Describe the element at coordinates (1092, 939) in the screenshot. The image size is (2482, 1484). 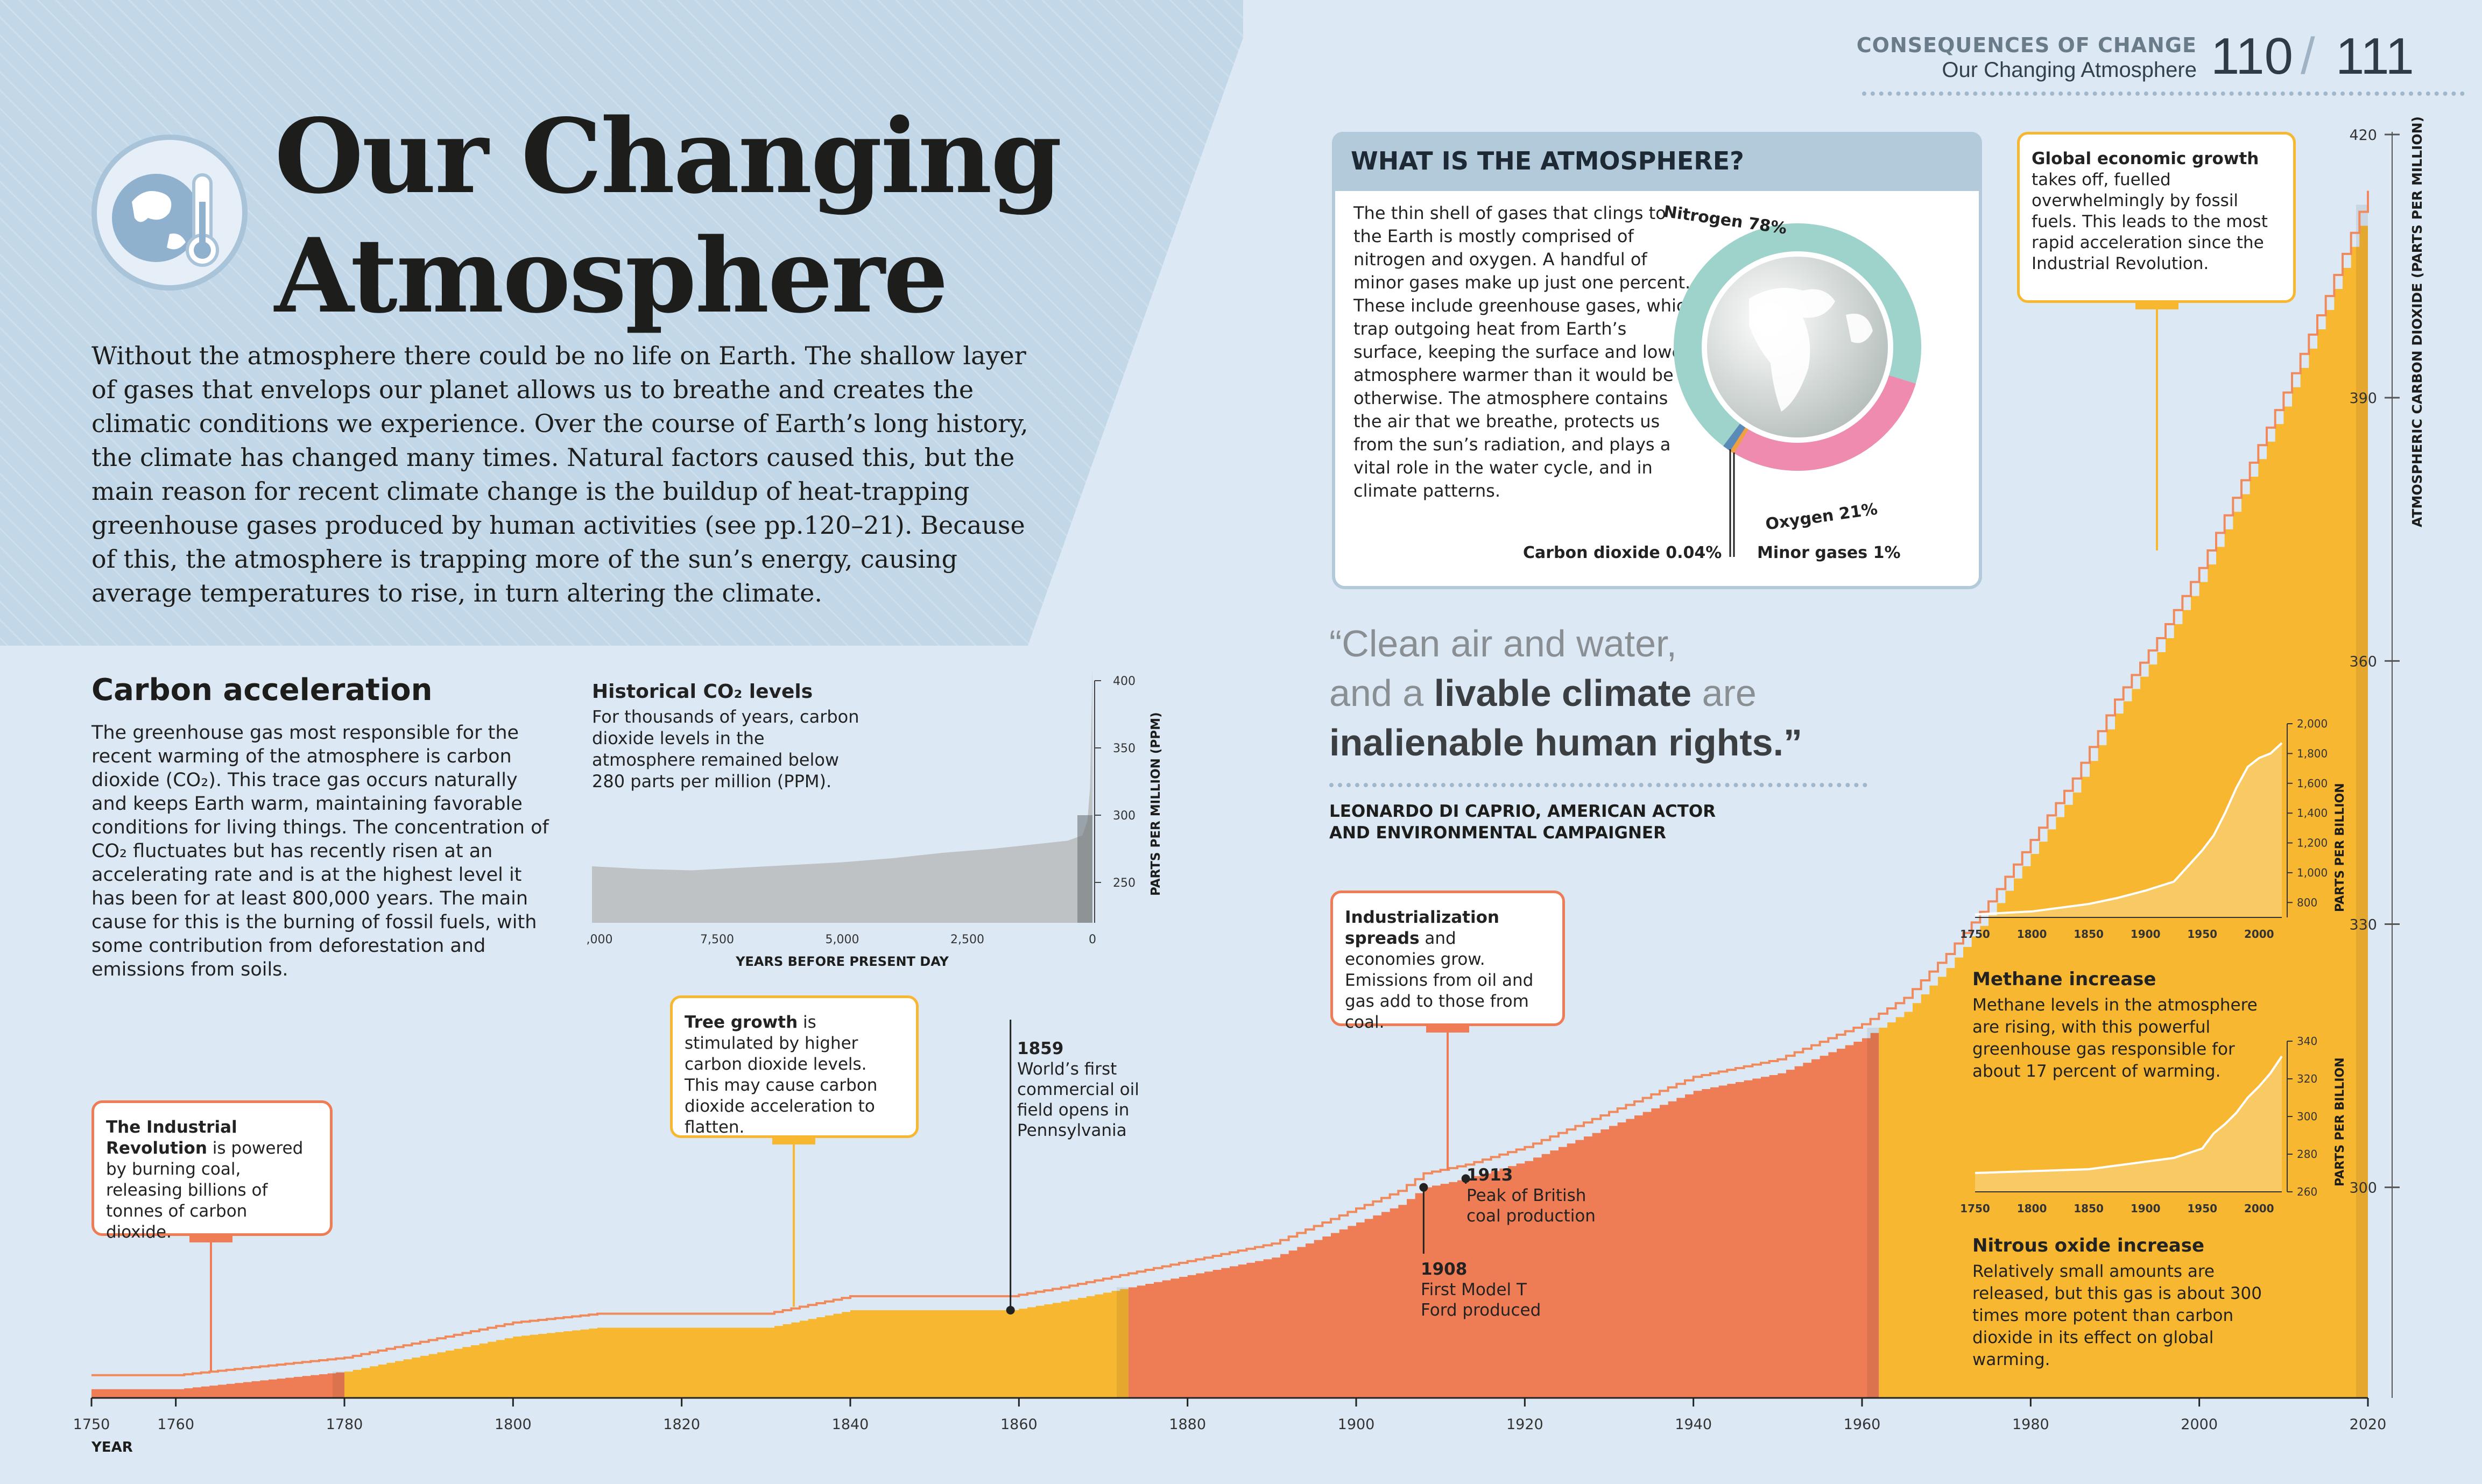
I see `historical-x-tick-label-4: 0` at that location.